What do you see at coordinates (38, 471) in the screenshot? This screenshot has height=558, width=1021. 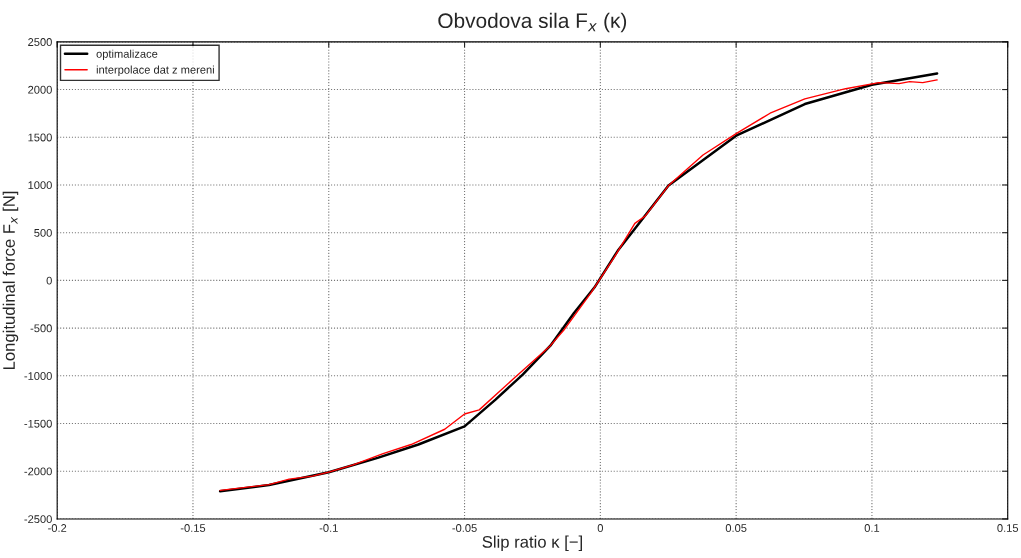 I see `y-tick-label: -2000` at bounding box center [38, 471].